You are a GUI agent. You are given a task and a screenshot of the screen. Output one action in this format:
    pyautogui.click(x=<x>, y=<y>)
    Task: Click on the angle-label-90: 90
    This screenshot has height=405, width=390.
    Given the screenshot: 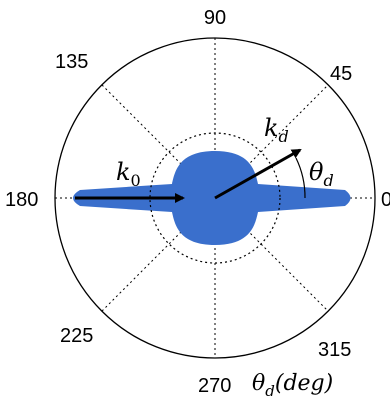 What is the action you would take?
    pyautogui.click(x=215, y=18)
    